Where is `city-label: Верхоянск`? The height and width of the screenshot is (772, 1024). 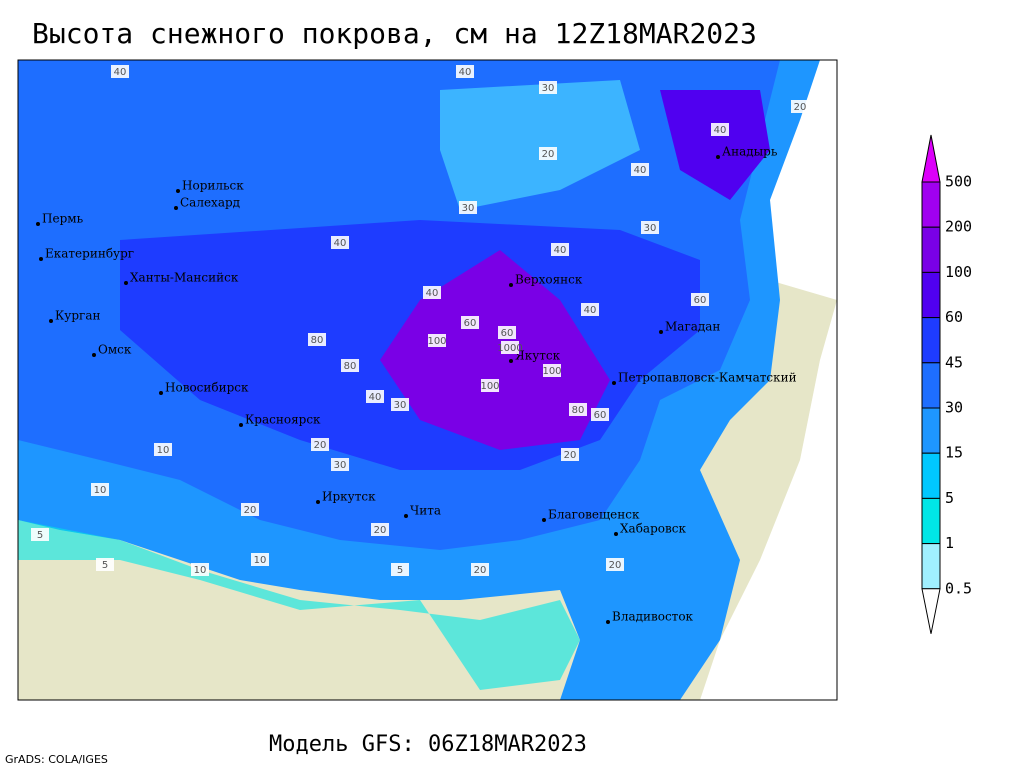
city-label: Верхоянск is located at coordinates (549, 280).